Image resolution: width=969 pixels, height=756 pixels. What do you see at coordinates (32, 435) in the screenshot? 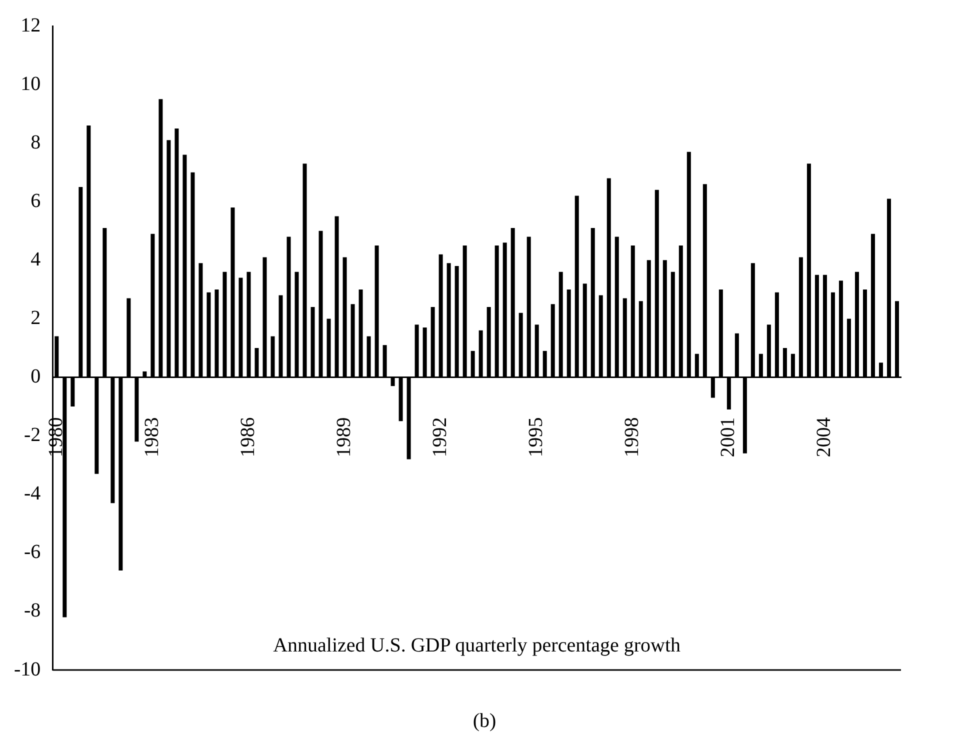
I see `y-tick-label: -2` at bounding box center [32, 435].